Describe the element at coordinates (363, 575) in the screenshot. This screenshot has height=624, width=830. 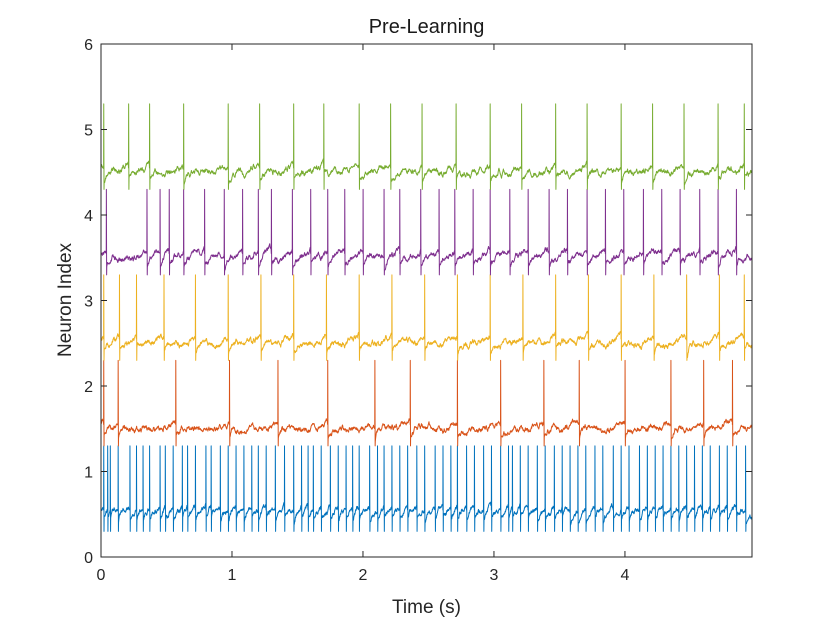
I see `x-tick-label: 2` at that location.